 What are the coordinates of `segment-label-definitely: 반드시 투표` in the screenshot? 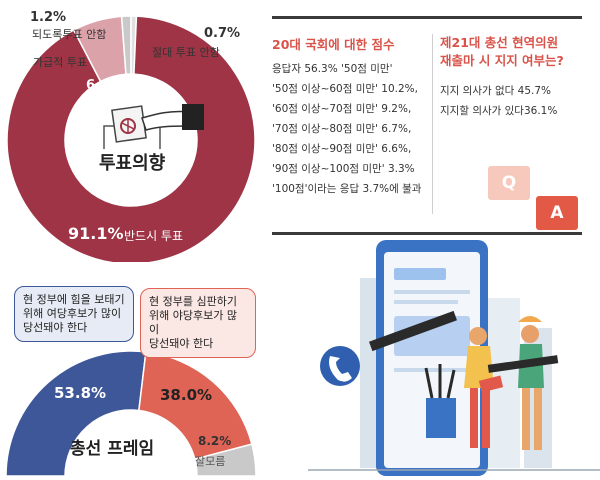 It's located at (154, 236).